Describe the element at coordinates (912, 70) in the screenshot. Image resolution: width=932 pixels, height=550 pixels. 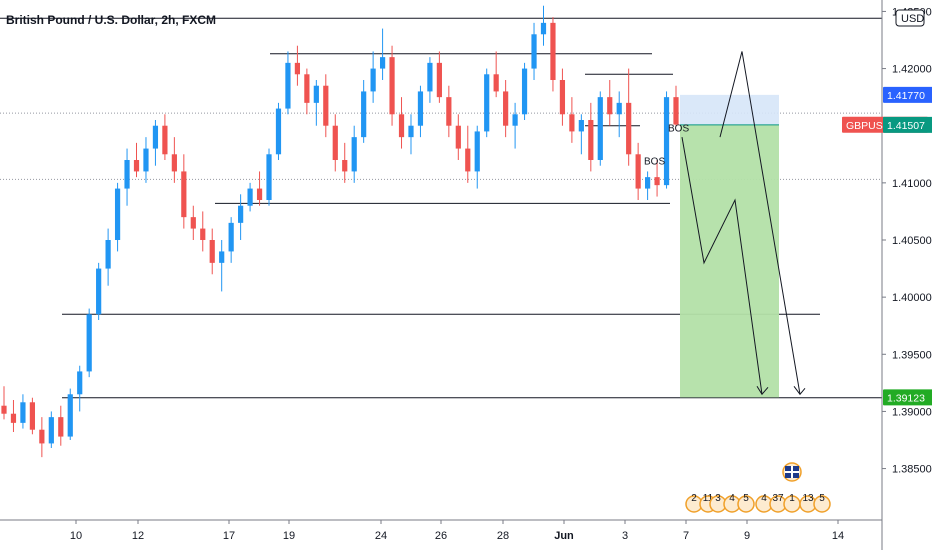
I see `y-tick-label: 1.42000` at that location.